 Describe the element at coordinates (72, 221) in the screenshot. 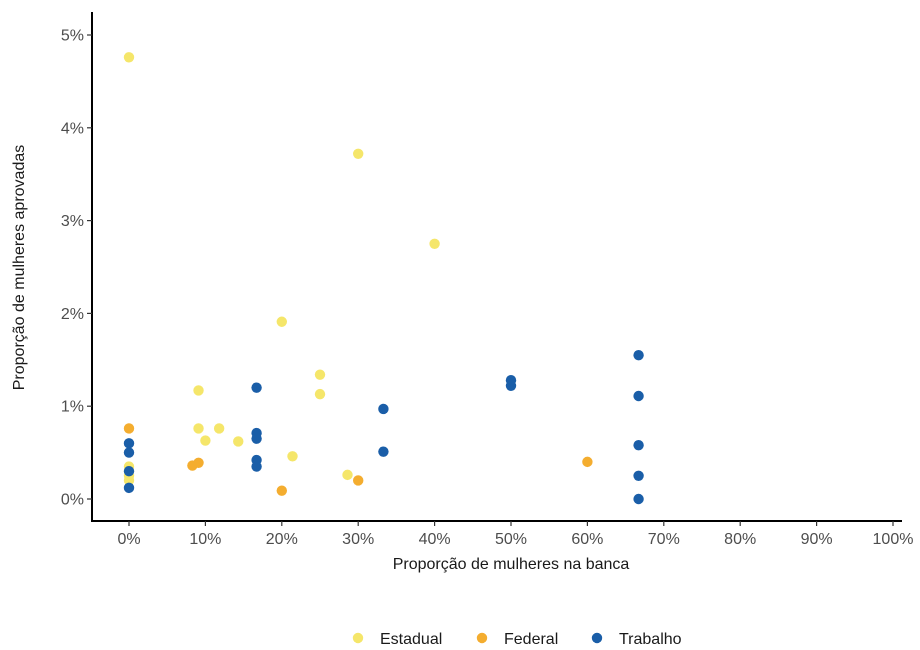

I see `y-tick-label: 3%` at that location.